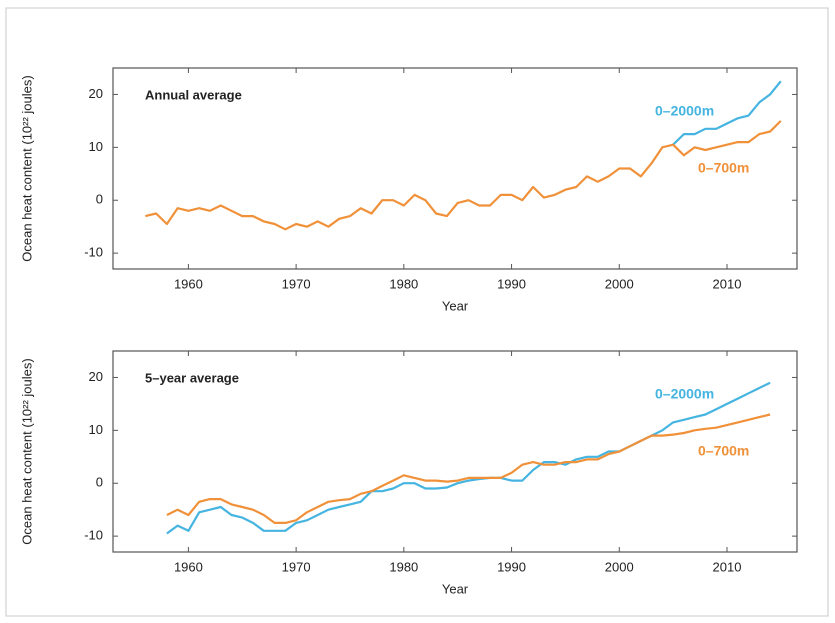 This screenshot has height=623, width=835. Describe the element at coordinates (192, 377) in the screenshot. I see `panel-label: 5–year average` at that location.